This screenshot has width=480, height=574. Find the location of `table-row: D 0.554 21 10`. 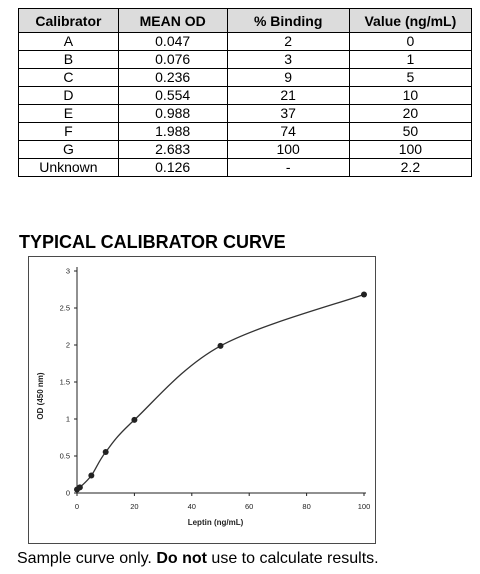

table-row: D 0.554 21 10 is located at coordinates (245, 95).